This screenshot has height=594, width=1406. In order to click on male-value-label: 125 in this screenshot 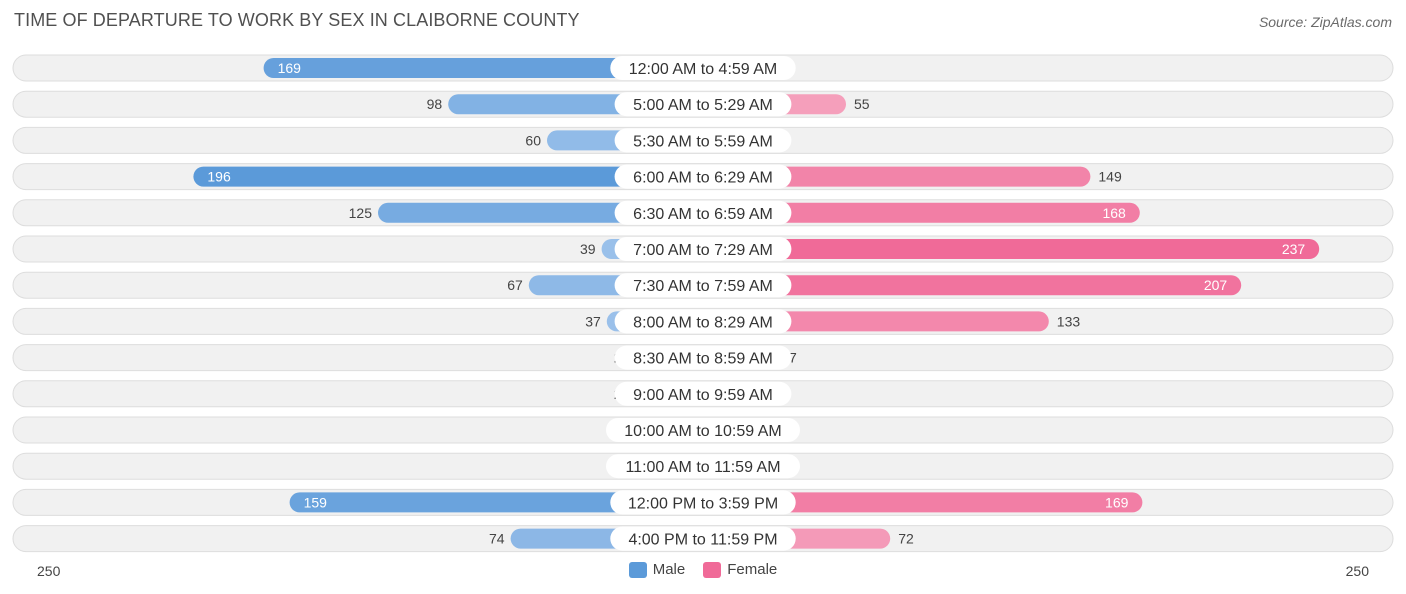, I will do `click(361, 213)`.